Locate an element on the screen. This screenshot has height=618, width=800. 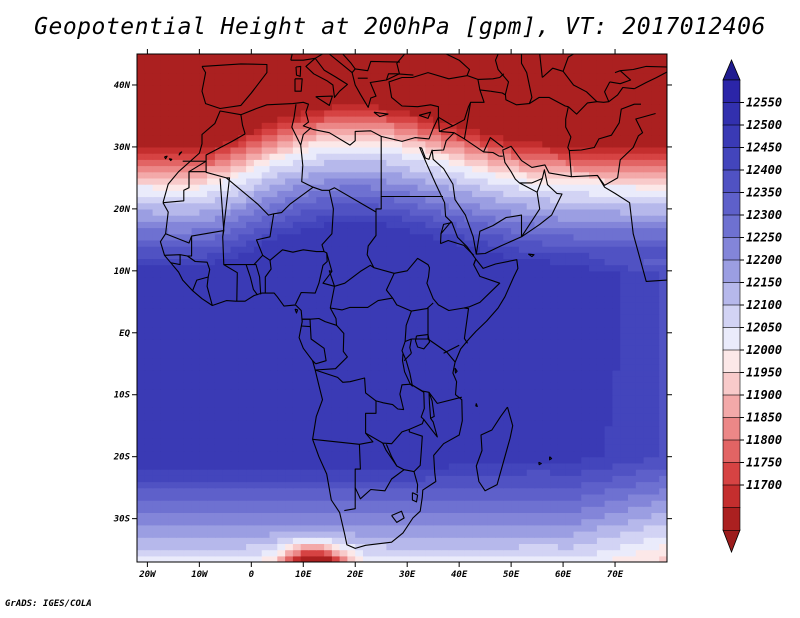
colorbar-label: 12250 is located at coordinates (764, 238).